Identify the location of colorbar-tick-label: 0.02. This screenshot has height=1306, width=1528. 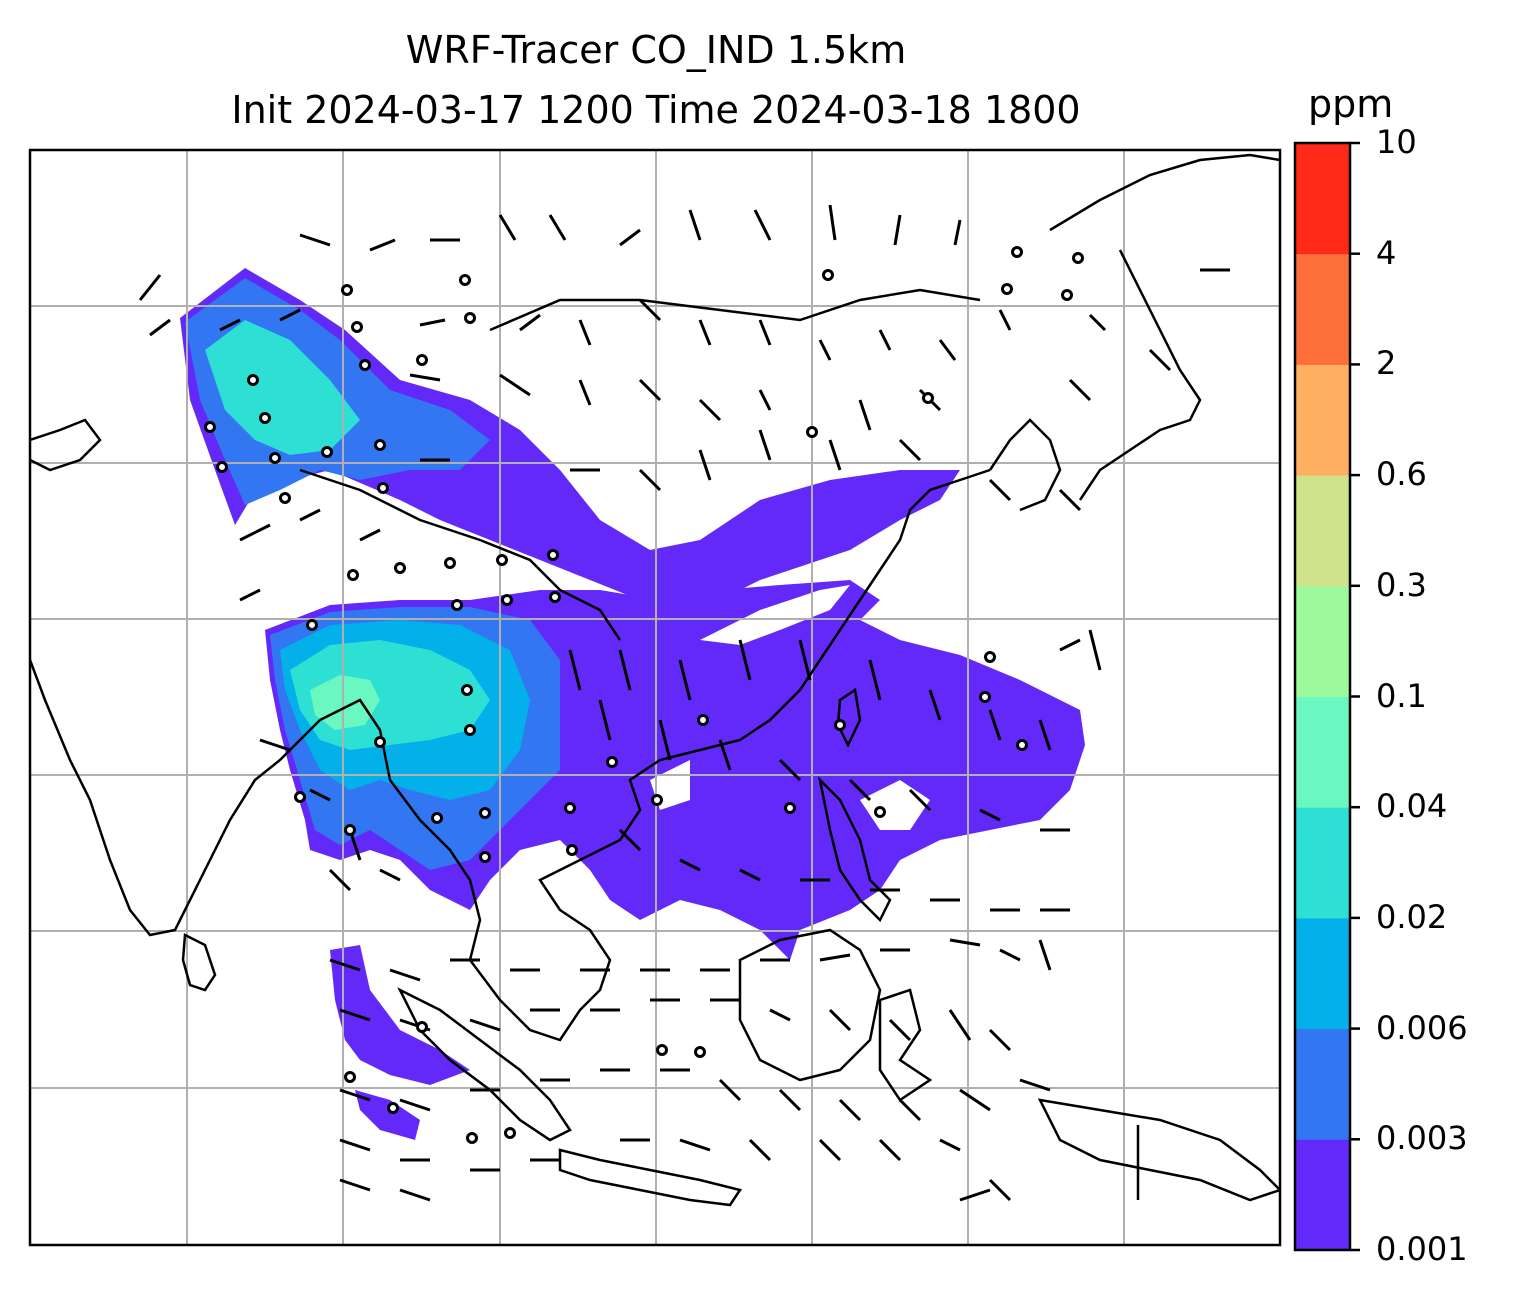
(1412, 916).